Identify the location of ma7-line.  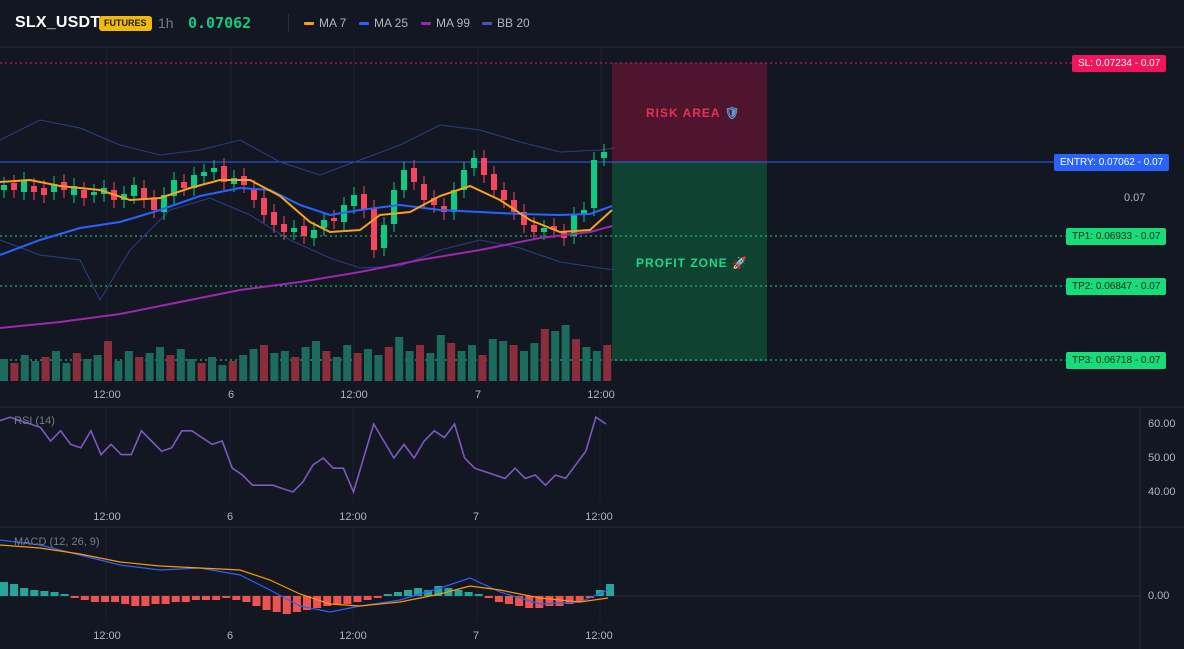
(306, 206).